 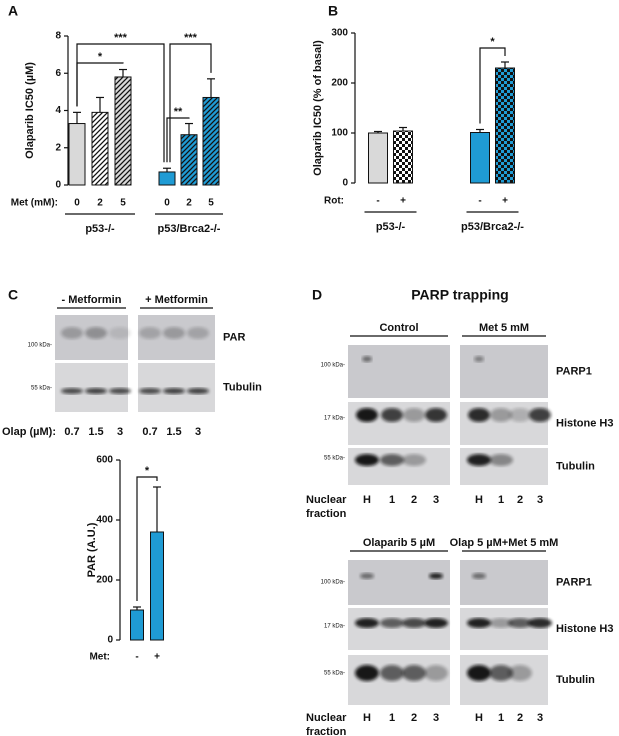 I want to click on y-axis-title: PAR (A.U.), so click(x=92, y=549).